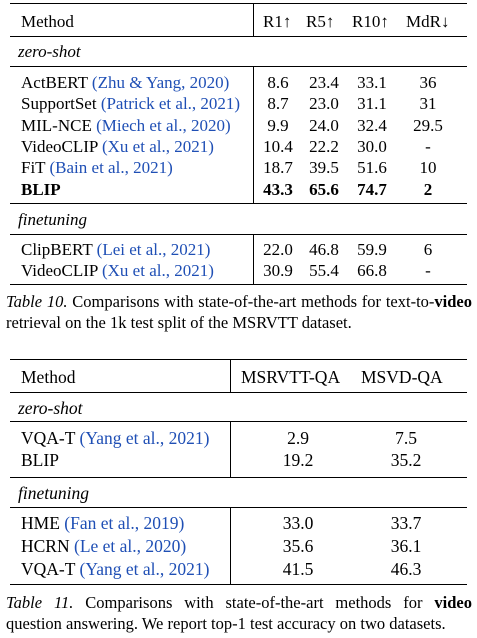 The height and width of the screenshot is (638, 477). Describe the element at coordinates (372, 189) in the screenshot. I see `r10-cell: 74.7` at that location.